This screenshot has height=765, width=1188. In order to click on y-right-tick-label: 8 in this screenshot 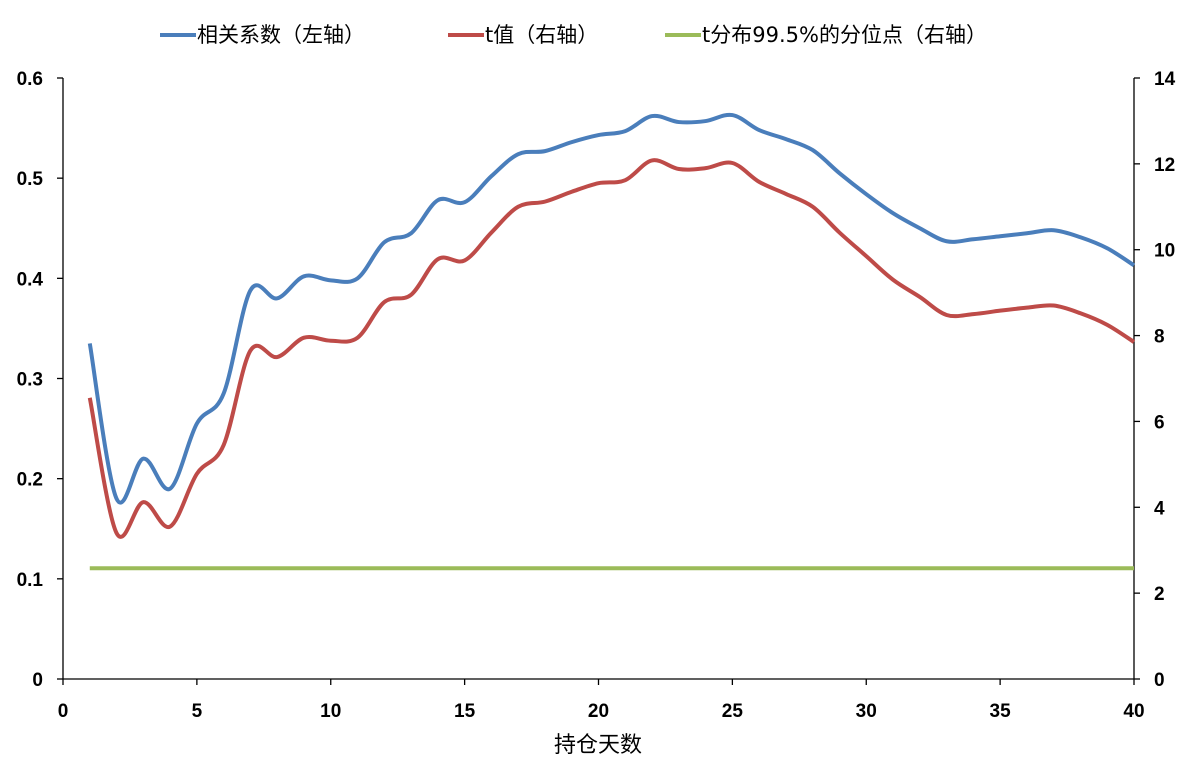, I will do `click(1159, 337)`.